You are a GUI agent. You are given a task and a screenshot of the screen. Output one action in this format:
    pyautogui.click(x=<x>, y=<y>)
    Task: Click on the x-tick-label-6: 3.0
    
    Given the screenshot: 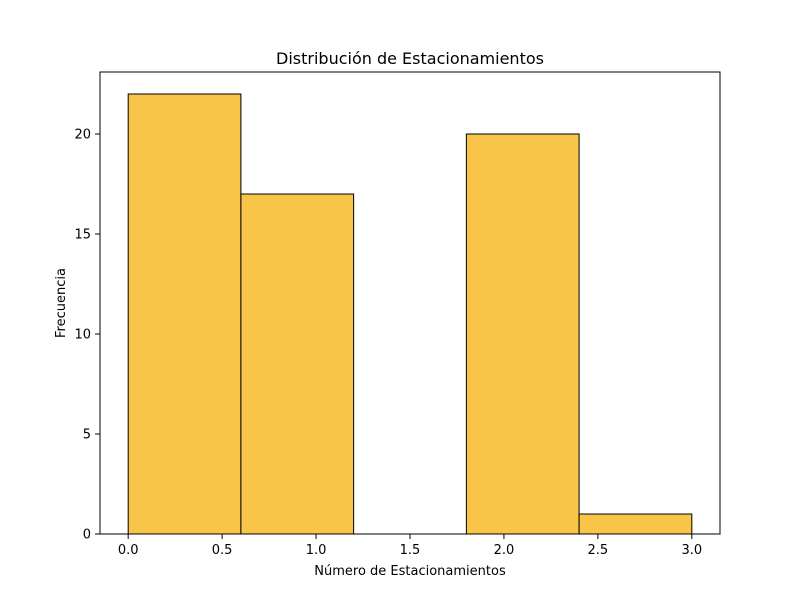 What is the action you would take?
    pyautogui.click(x=691, y=550)
    